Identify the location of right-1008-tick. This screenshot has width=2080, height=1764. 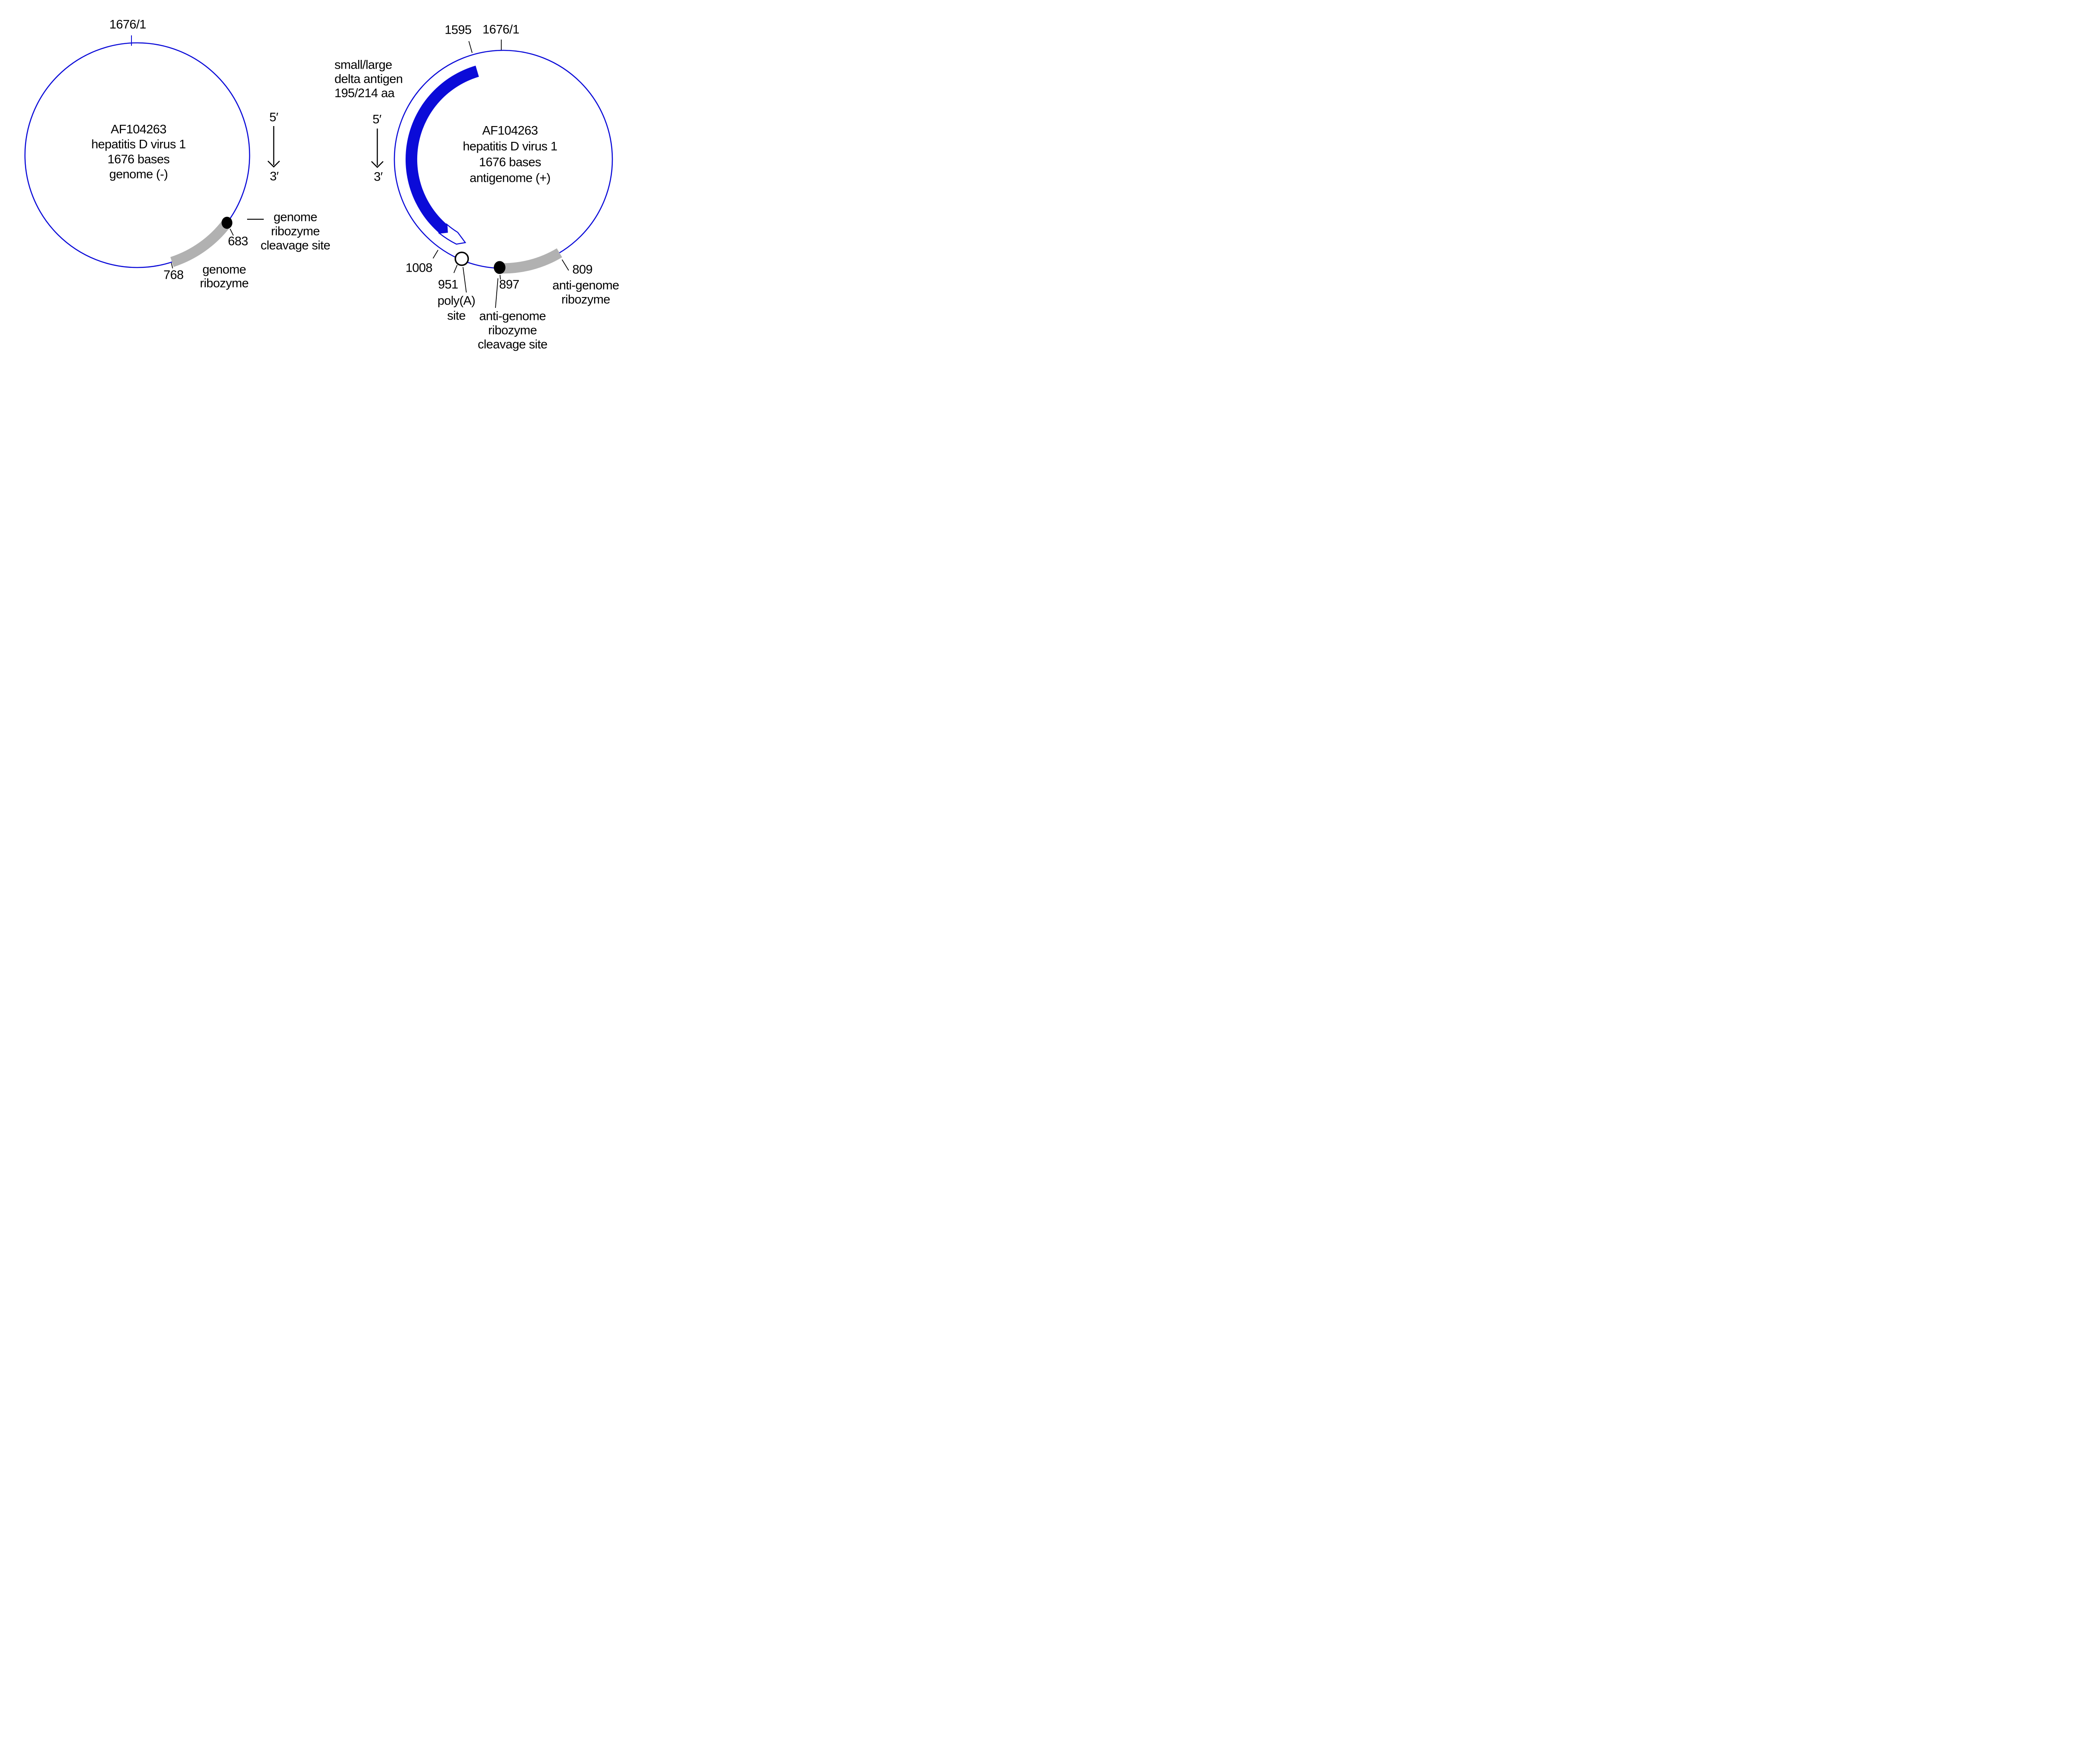
(435, 255).